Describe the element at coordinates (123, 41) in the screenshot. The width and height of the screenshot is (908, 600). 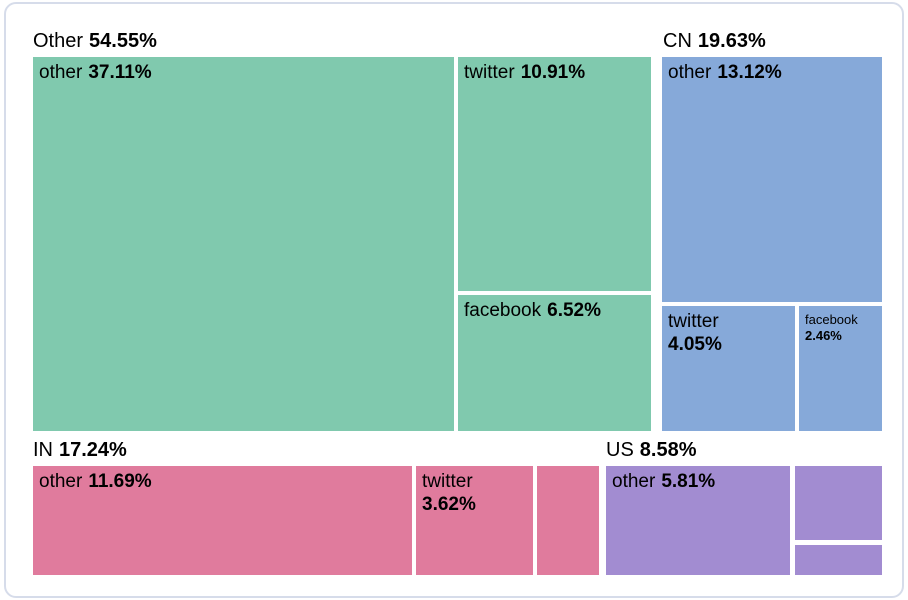
I see `group-percent: 54.55%` at that location.